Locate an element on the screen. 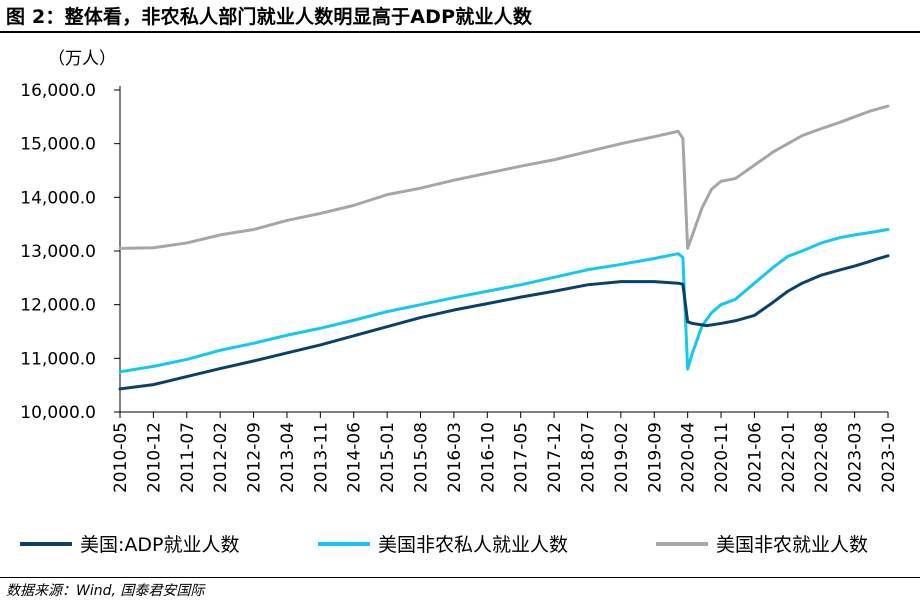  x-tick-label: 2013-11 is located at coordinates (321, 457).